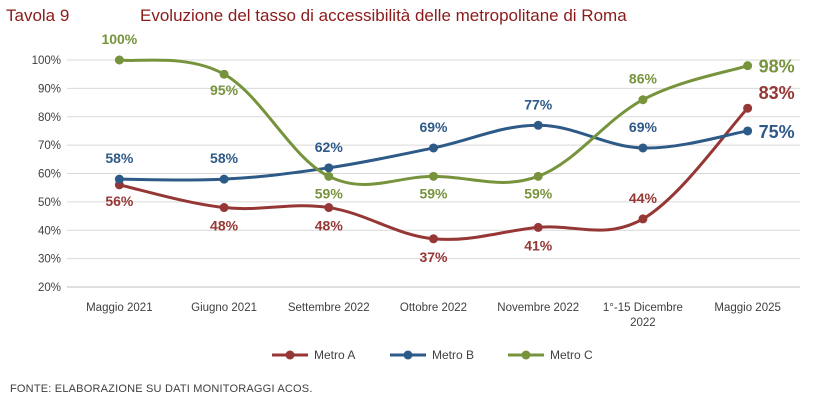  Describe the element at coordinates (334, 355) in the screenshot. I see `legend-label: Metro A` at that location.